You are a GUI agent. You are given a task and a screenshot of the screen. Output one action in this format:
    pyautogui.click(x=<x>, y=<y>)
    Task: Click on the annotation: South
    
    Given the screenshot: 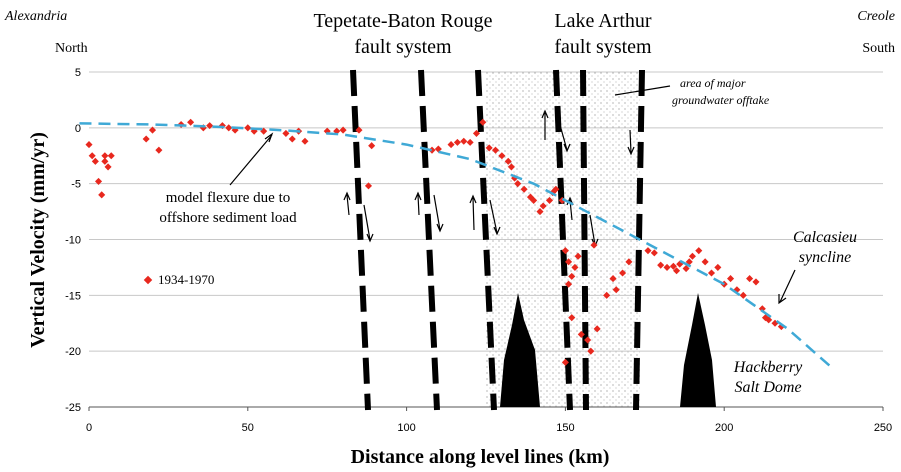 What is the action you would take?
    pyautogui.click(x=878, y=48)
    